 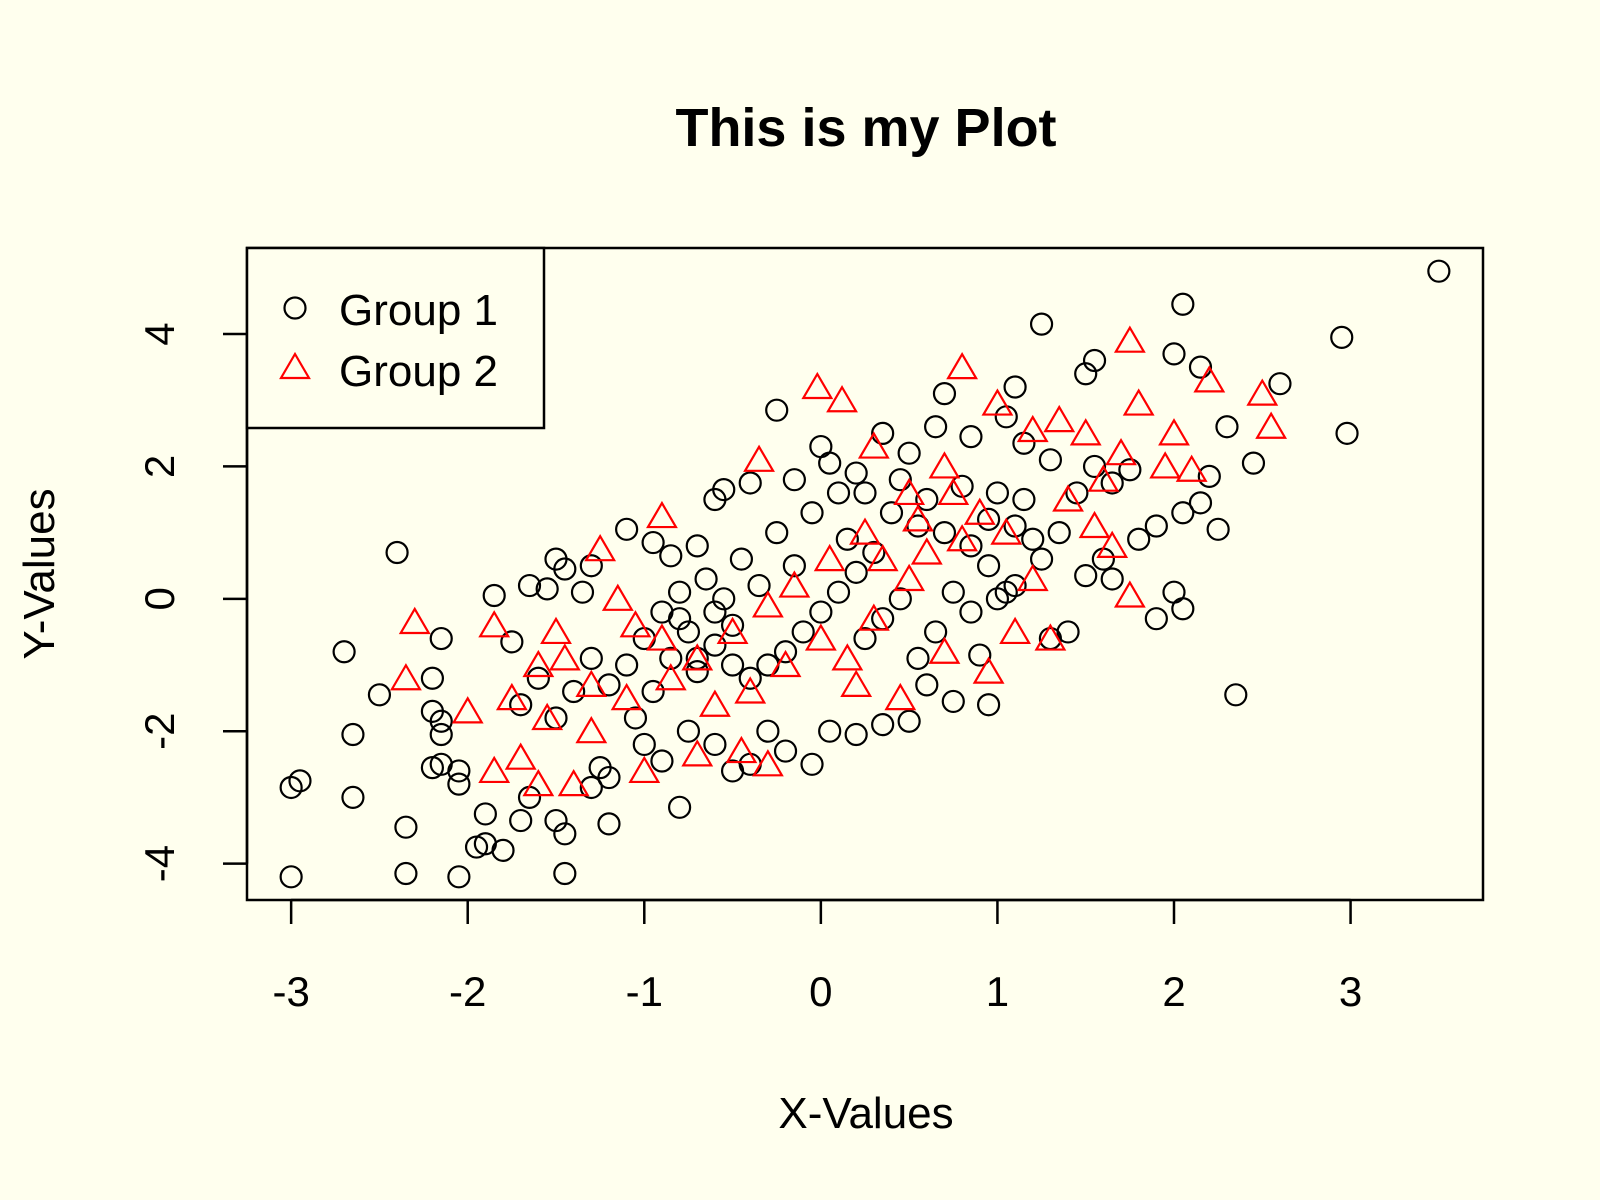 What do you see at coordinates (820, 991) in the screenshot?
I see `x-tick-label: 0` at bounding box center [820, 991].